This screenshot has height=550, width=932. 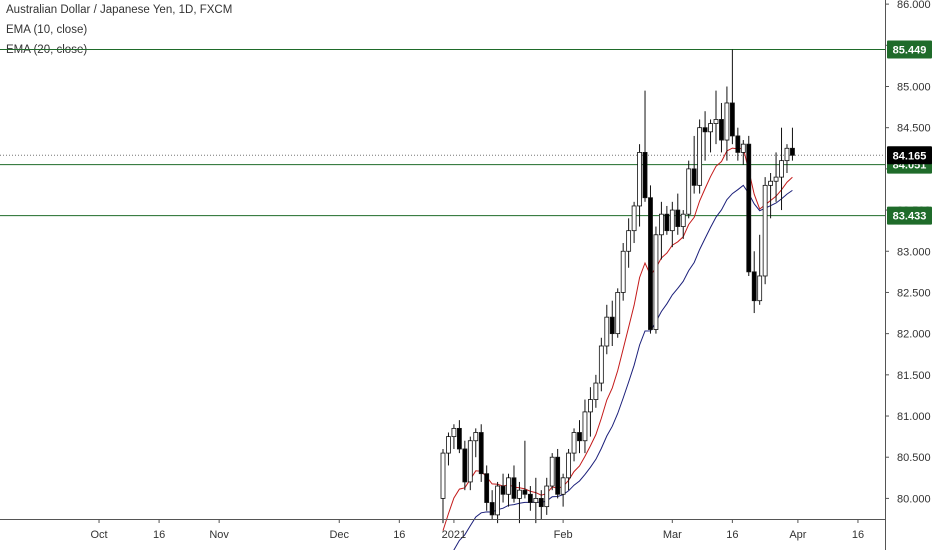 What do you see at coordinates (914, 499) in the screenshot?
I see `y-tick-label: 80.000` at bounding box center [914, 499].